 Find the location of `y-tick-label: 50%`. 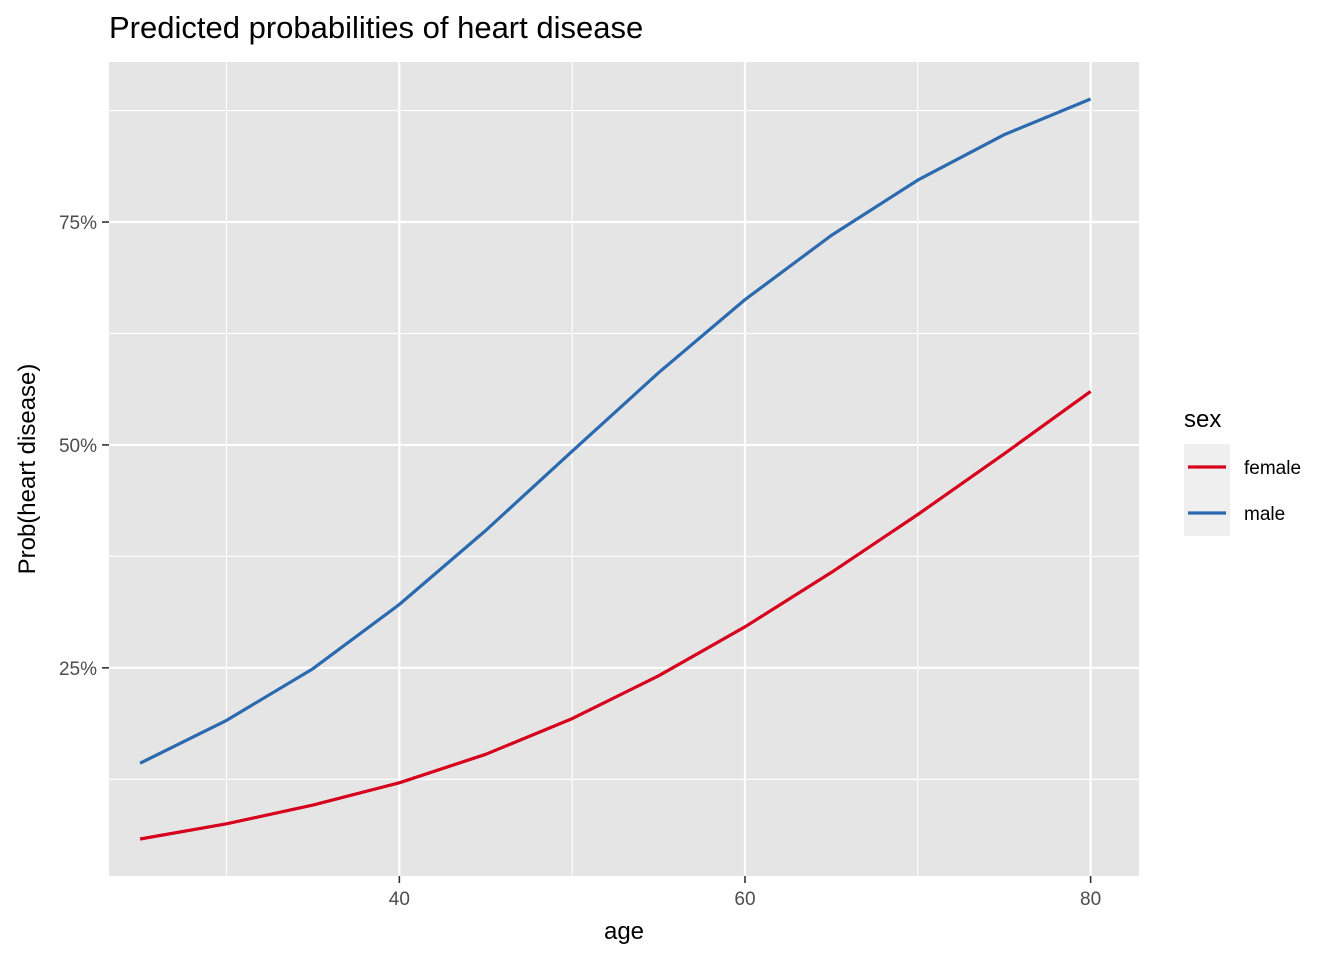

y-tick-label: 50% is located at coordinates (78, 446).